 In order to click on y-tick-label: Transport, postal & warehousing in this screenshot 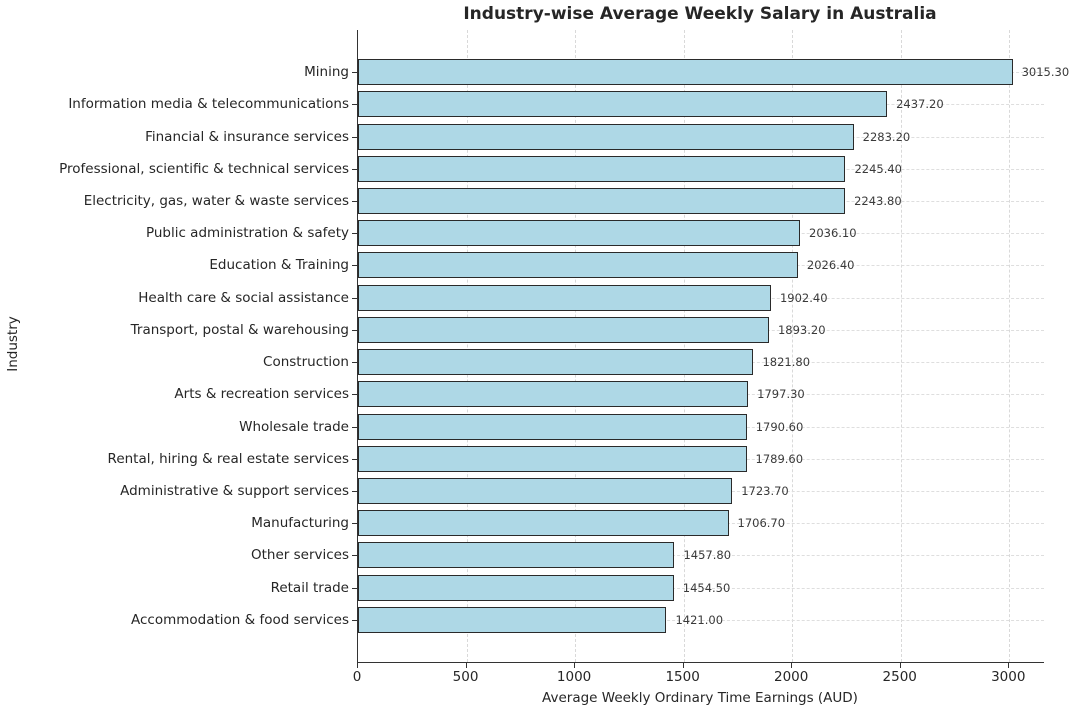, I will do `click(239, 329)`.